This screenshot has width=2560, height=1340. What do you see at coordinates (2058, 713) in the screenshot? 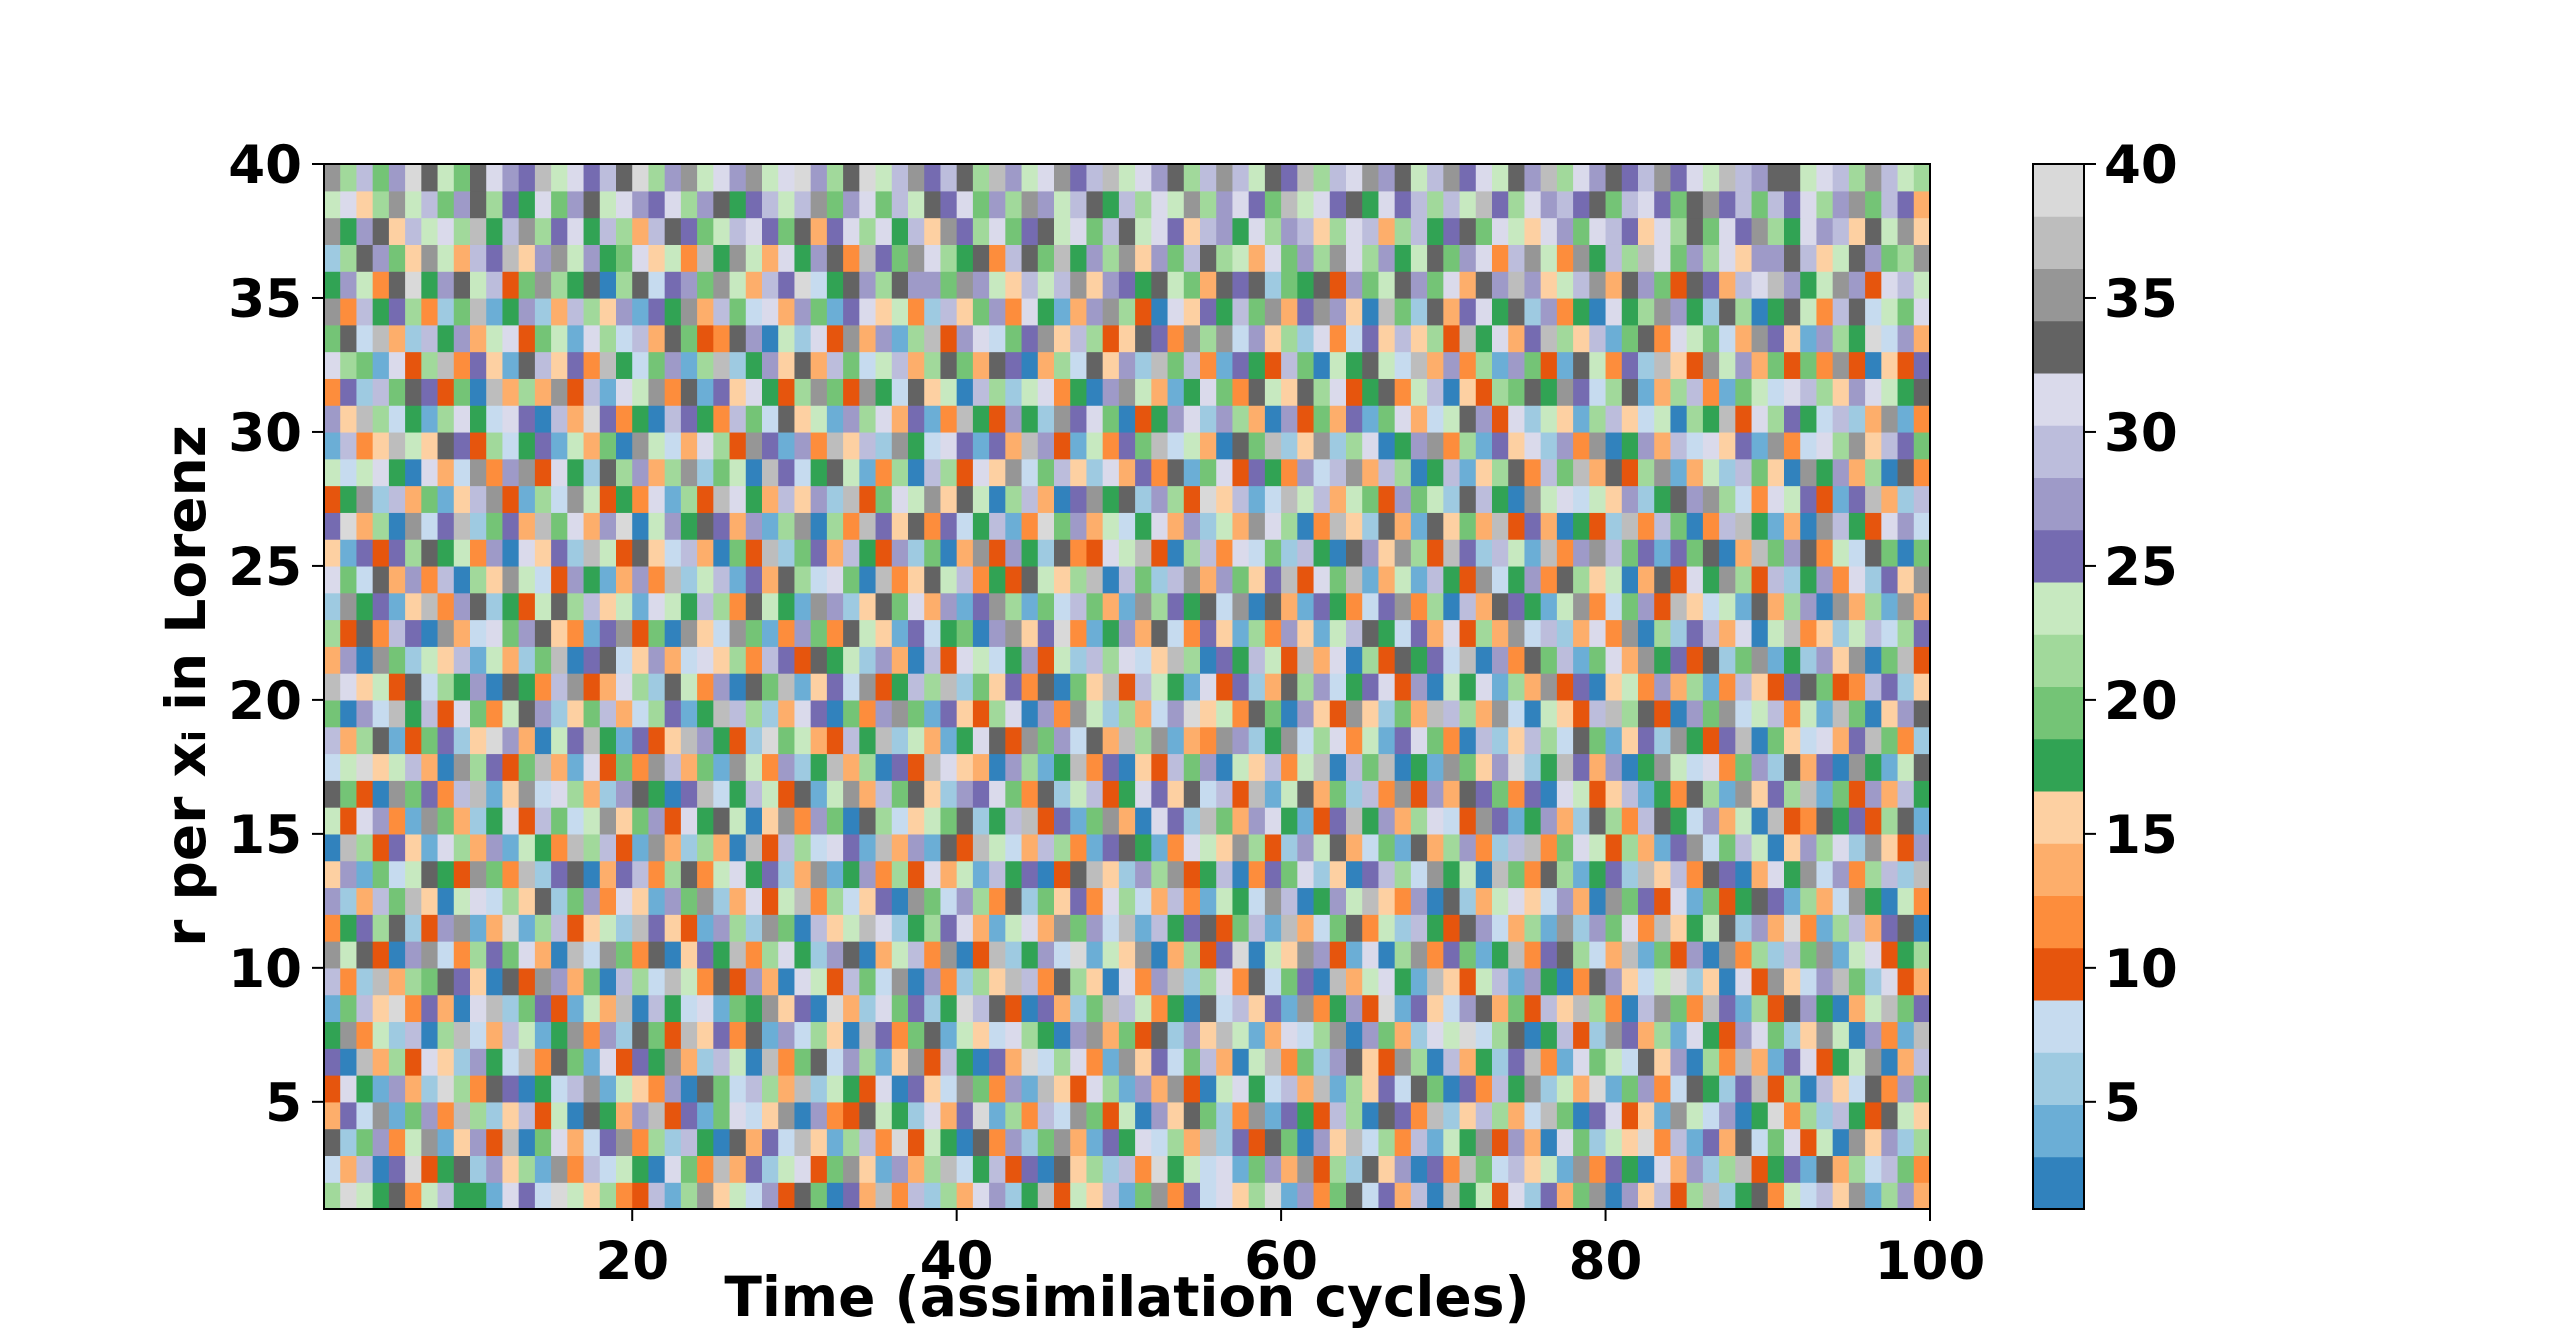
I see `colorbar-segment` at bounding box center [2058, 713].